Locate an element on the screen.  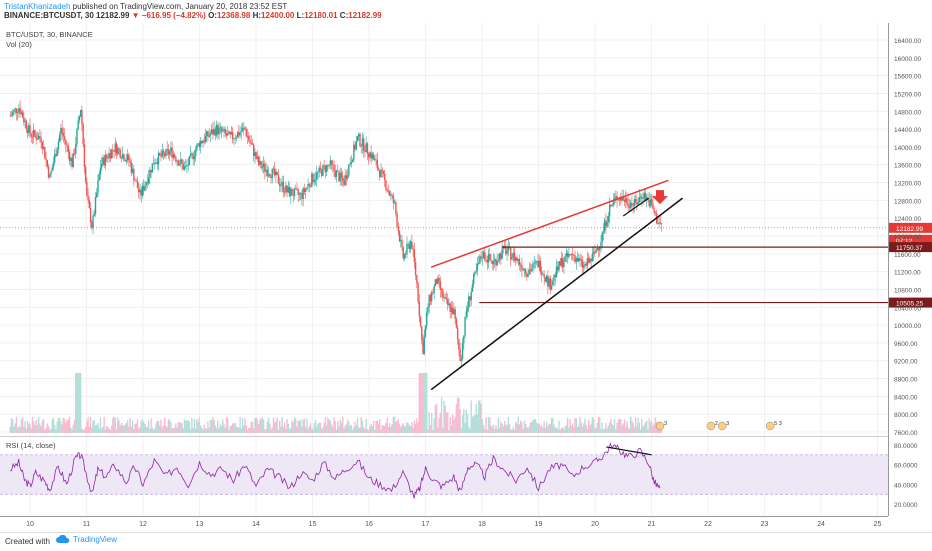
time-tick-label: 17 is located at coordinates (426, 524).